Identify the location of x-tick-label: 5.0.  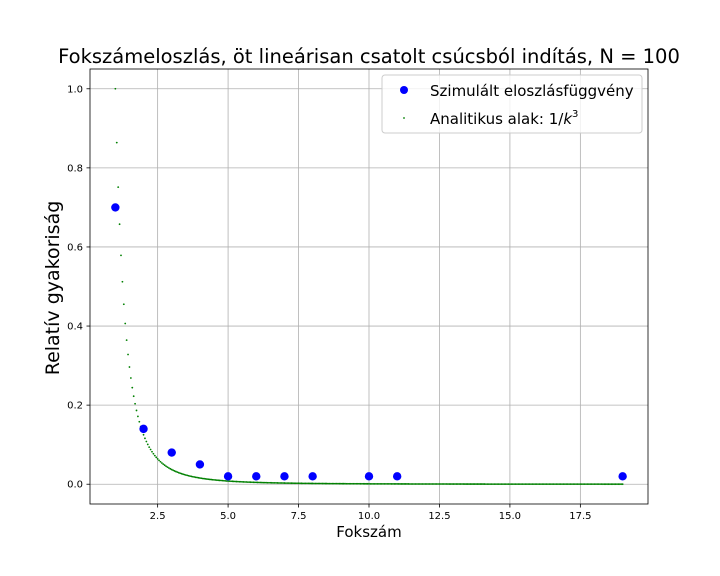
(228, 516).